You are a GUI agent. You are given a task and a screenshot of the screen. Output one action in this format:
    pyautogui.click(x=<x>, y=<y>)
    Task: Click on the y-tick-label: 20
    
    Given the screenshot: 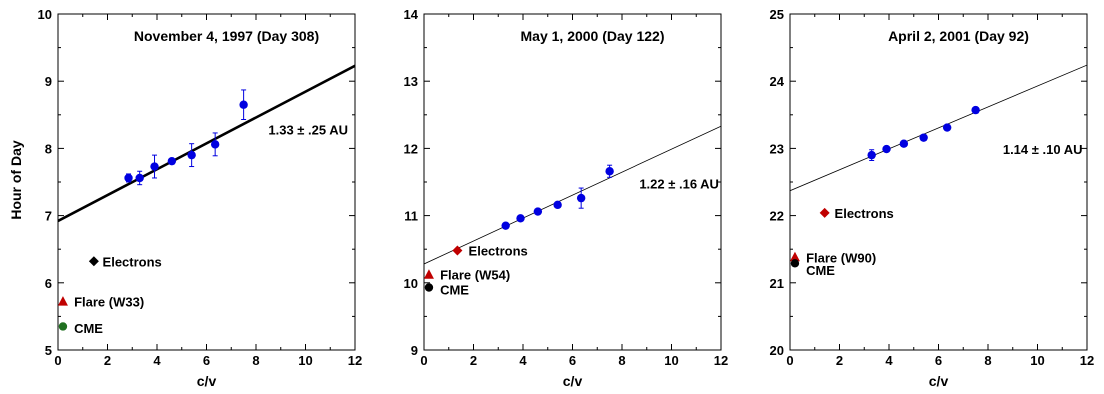 What is the action you would take?
    pyautogui.click(x=777, y=350)
    